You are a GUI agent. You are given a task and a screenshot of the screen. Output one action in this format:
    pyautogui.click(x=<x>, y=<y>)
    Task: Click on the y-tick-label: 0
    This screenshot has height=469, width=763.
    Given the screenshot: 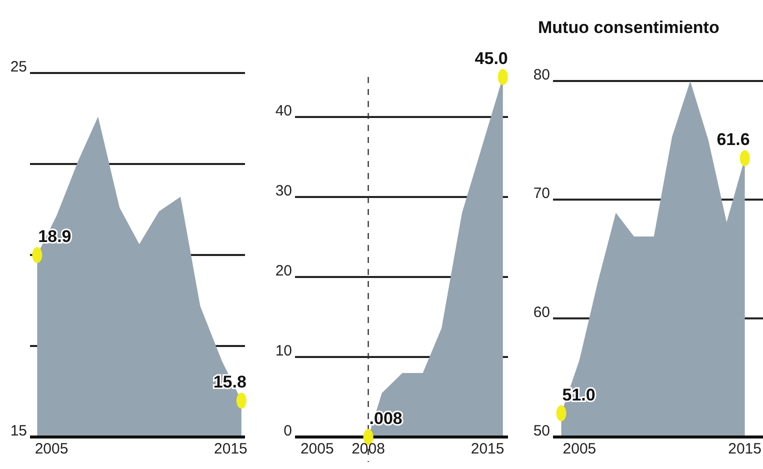 What is the action you would take?
    pyautogui.click(x=288, y=431)
    